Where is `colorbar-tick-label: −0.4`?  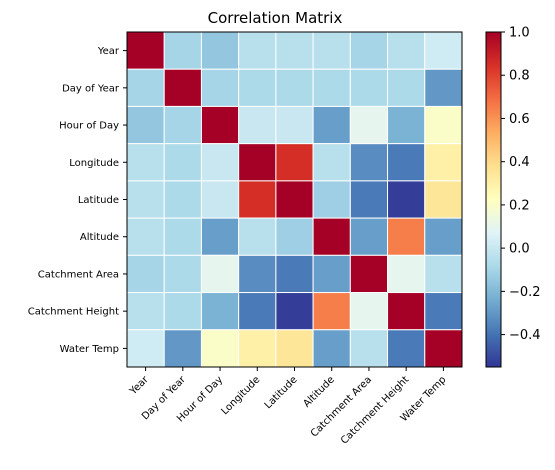
colorbar-tick-label: −0.4 is located at coordinates (525, 335).